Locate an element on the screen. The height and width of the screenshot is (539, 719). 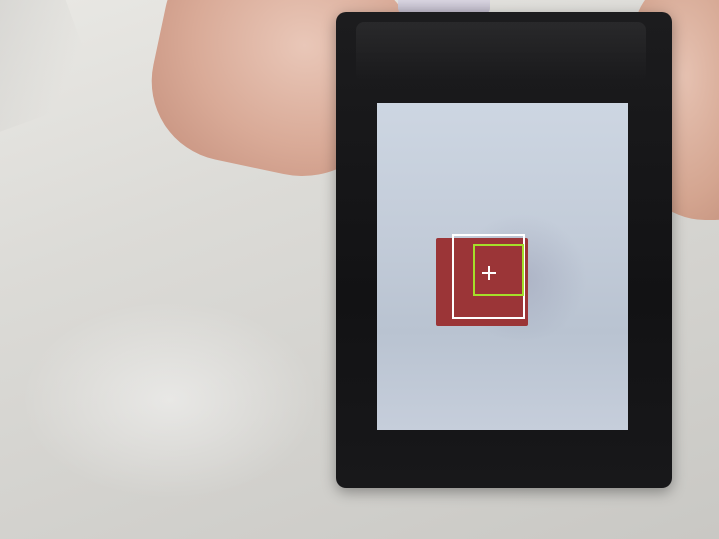
detection-box-inner is located at coordinates (498, 270).